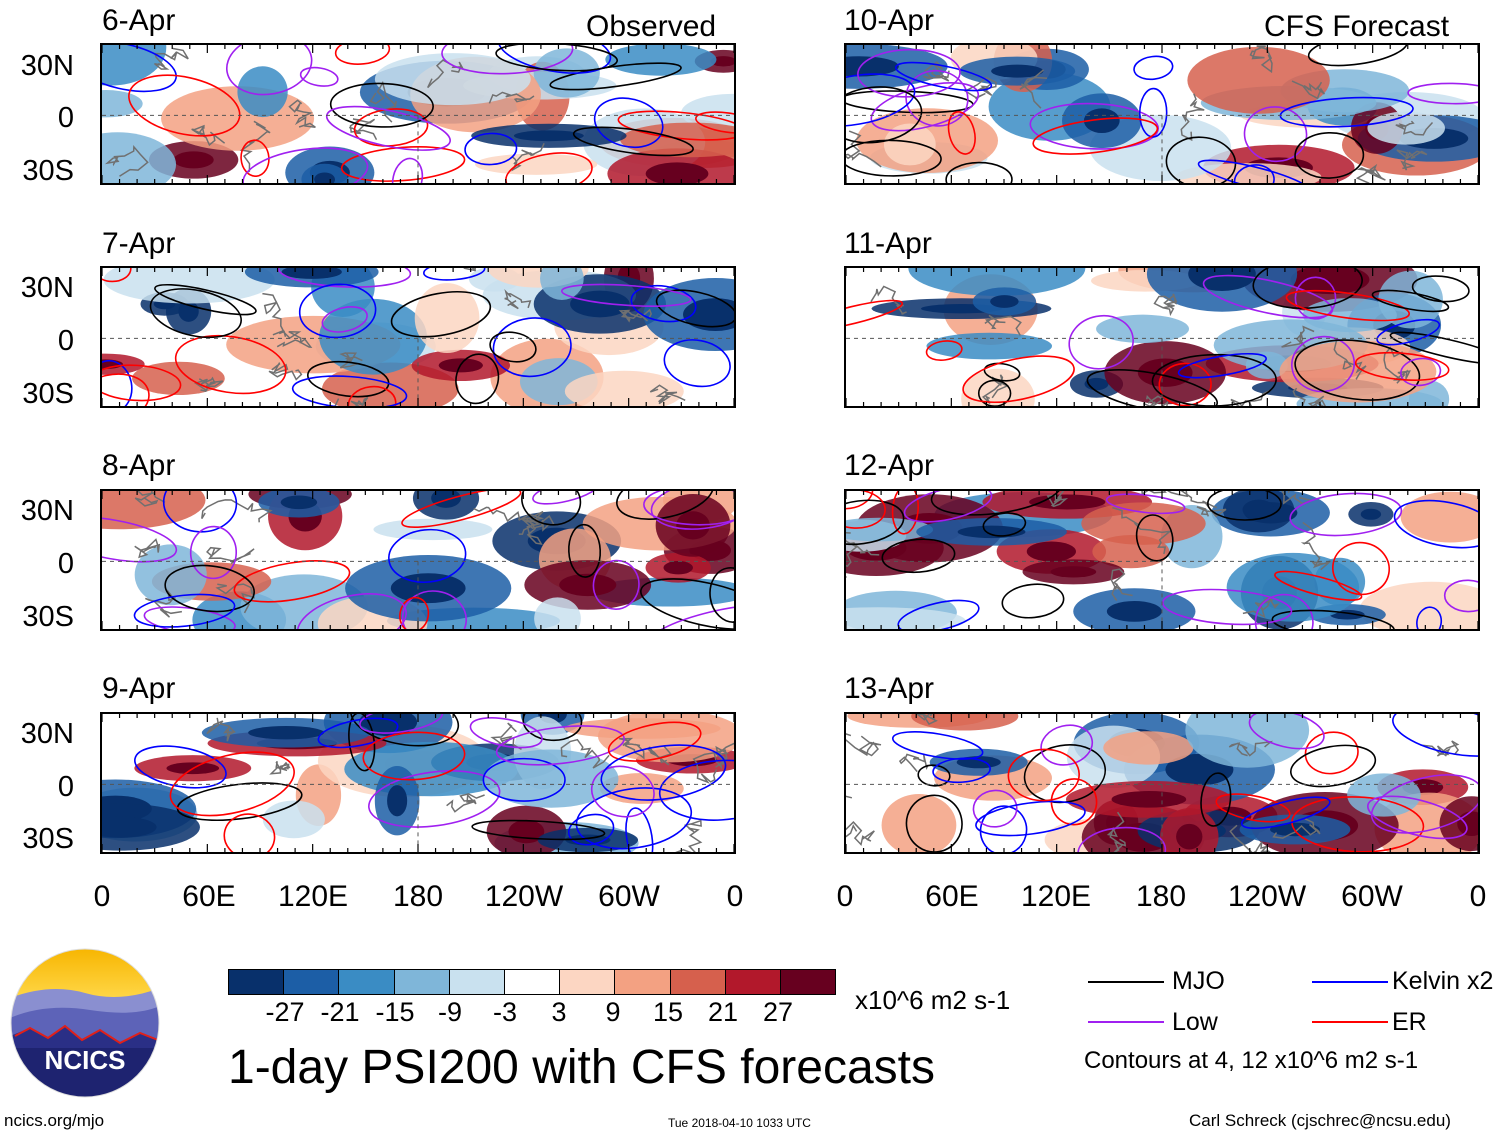  I want to click on panel-date-title: 6-Apr, so click(139, 20).